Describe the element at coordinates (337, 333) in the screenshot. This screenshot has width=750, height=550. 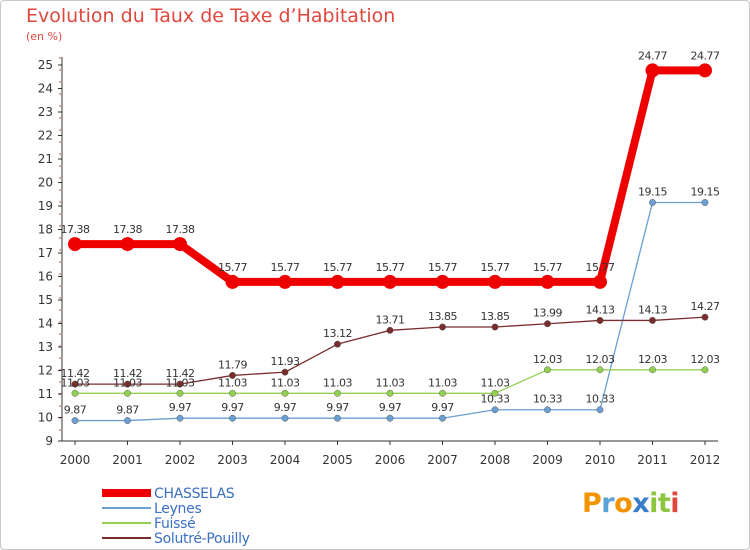
I see `data-label-solutr-pouilly: 13.12` at that location.